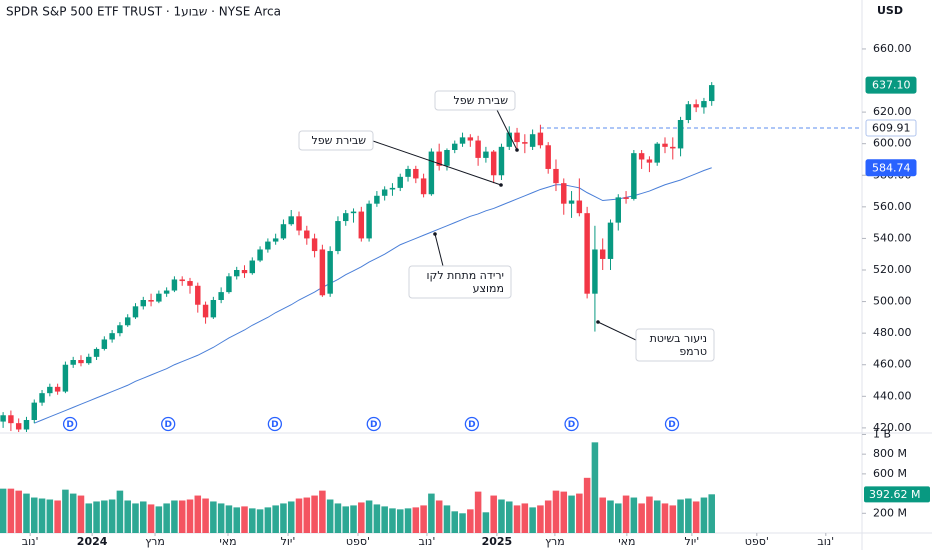 Image resolution: width=932 pixels, height=550 pixels. Describe the element at coordinates (465, 275) in the screenshot. I see `annotation-text: ירידה מתחת לקו` at that location.